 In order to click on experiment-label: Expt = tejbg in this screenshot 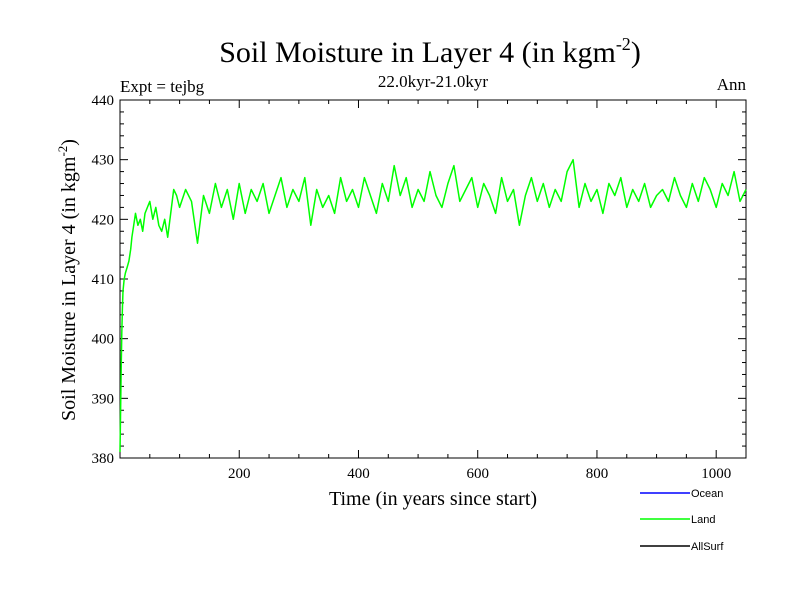, I will do `click(162, 86)`.